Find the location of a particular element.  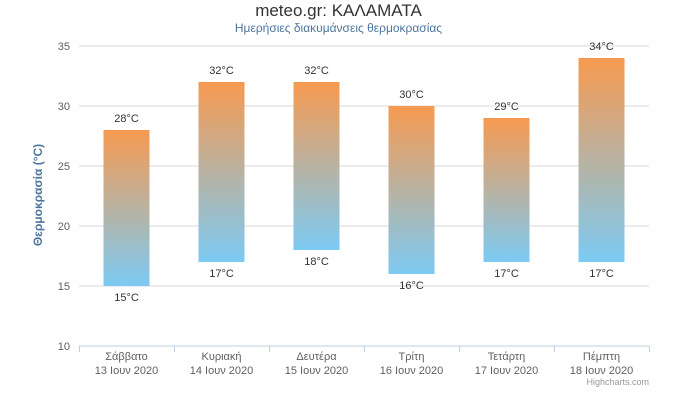

y-tick-label: 25 is located at coordinates (64, 167).